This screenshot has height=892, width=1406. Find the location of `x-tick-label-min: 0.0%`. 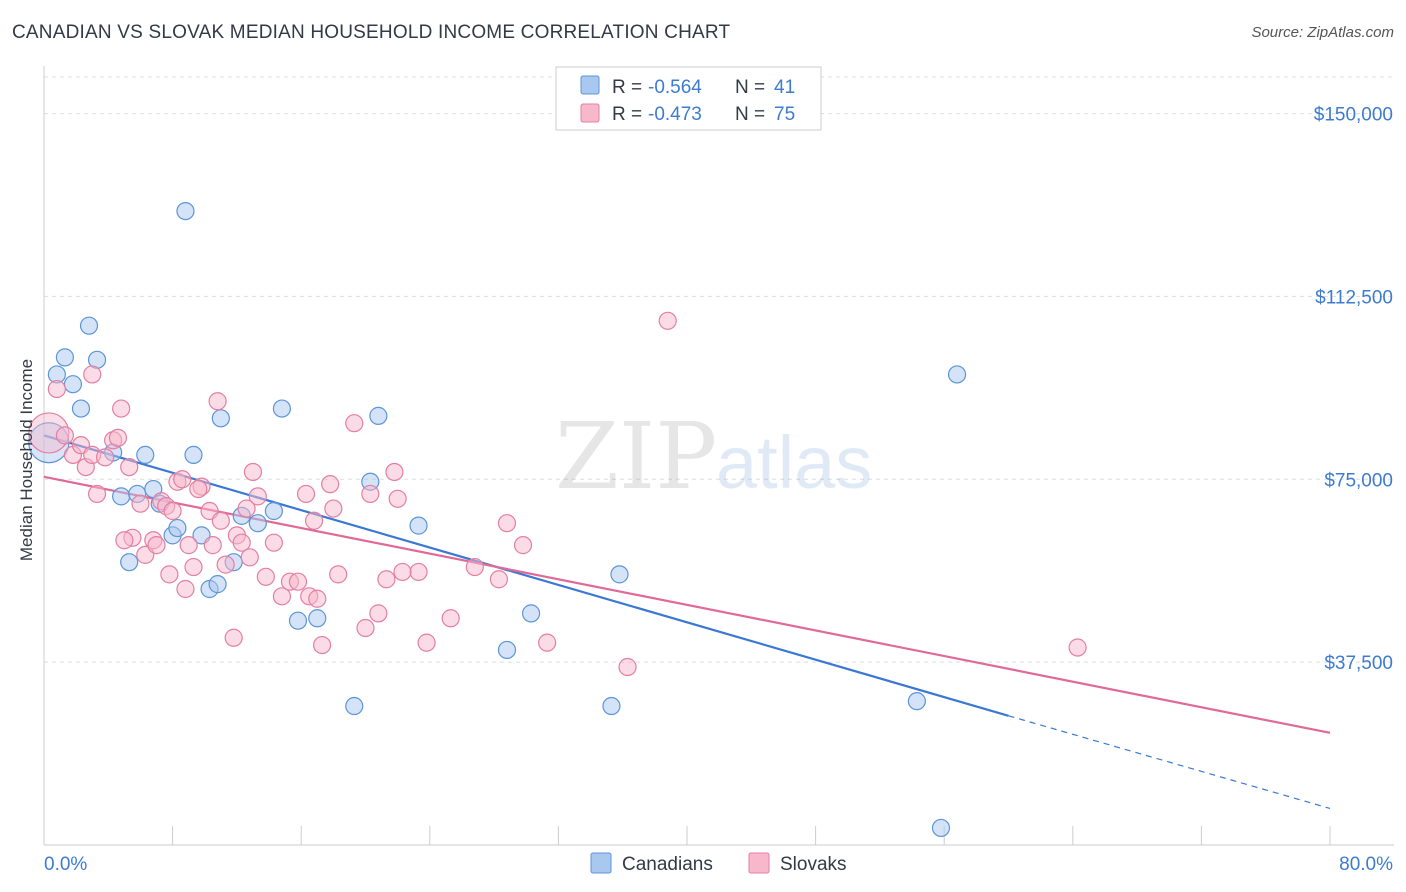

x-tick-label-min: 0.0% is located at coordinates (65, 864).